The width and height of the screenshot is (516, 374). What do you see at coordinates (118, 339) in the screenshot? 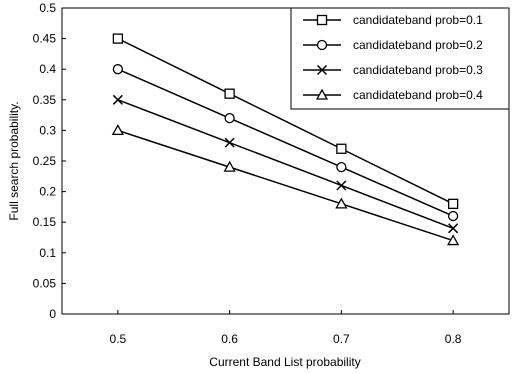
I see `x-tick-label: 0.5` at bounding box center [118, 339].